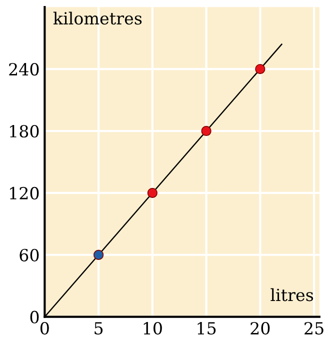  Describe the element at coordinates (260, 328) in the screenshot. I see `x-tick-label: 20` at that location.